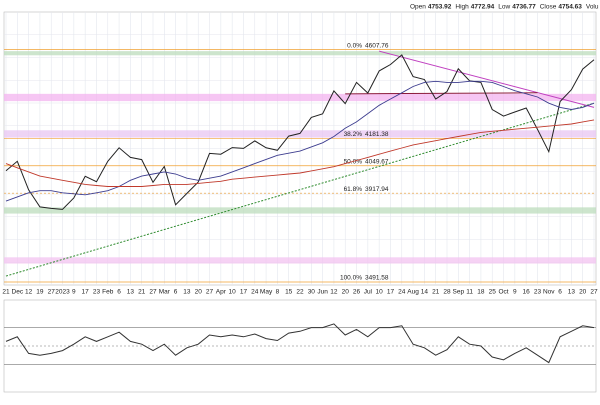 The image size is (600, 405). What do you see at coordinates (353, 134) in the screenshot?
I see `fib-label: 38.2%` at bounding box center [353, 134].